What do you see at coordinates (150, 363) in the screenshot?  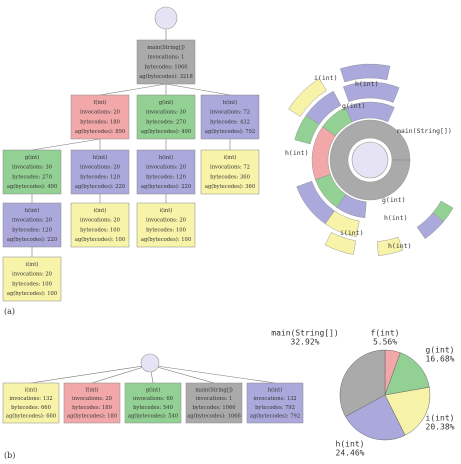 I see `root-node` at bounding box center [150, 363].